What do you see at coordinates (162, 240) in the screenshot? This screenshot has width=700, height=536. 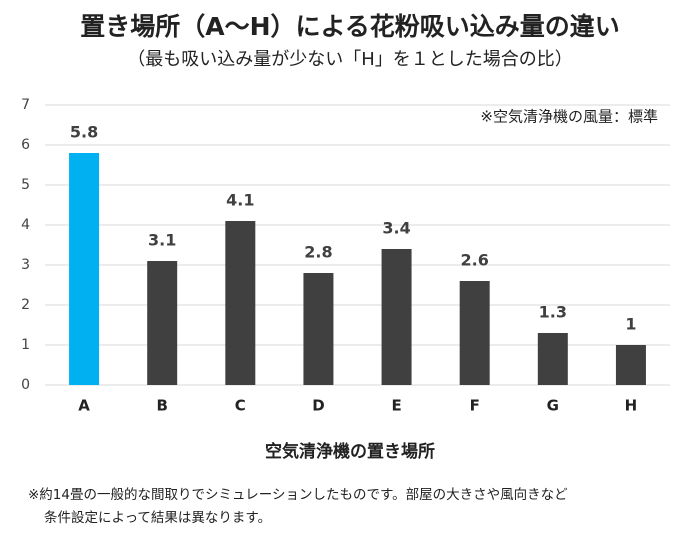 I see `data-label: 3.1` at bounding box center [162, 240].